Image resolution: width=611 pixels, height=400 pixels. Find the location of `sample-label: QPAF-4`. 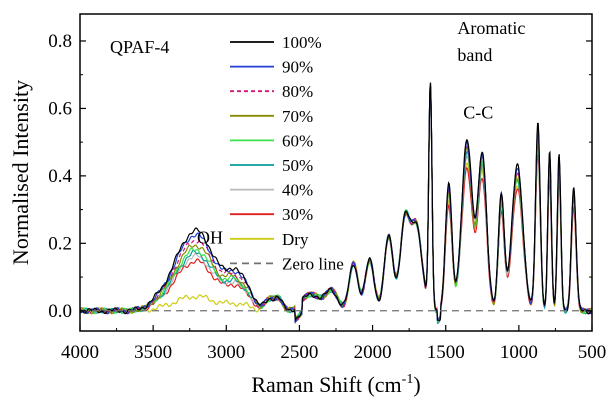

sample-label: QPAF-4 is located at coordinates (139, 47).